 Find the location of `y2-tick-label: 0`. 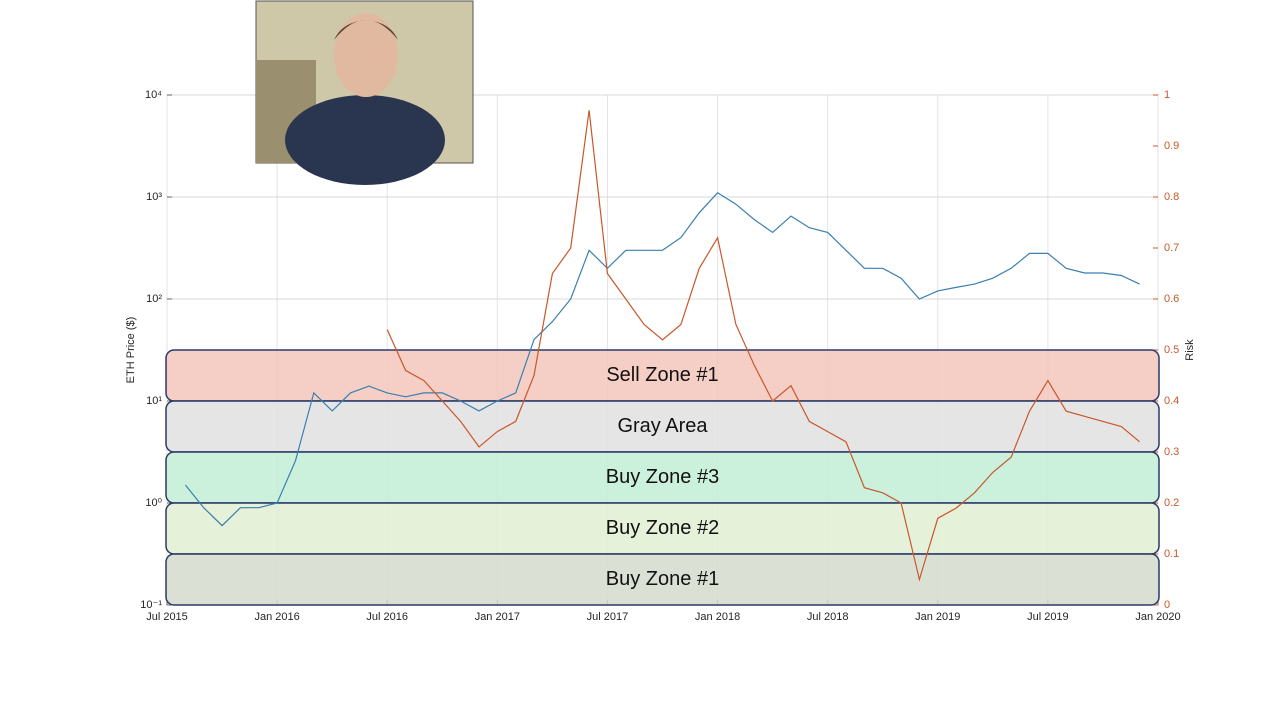

y2-tick-label: 0 is located at coordinates (1167, 605).